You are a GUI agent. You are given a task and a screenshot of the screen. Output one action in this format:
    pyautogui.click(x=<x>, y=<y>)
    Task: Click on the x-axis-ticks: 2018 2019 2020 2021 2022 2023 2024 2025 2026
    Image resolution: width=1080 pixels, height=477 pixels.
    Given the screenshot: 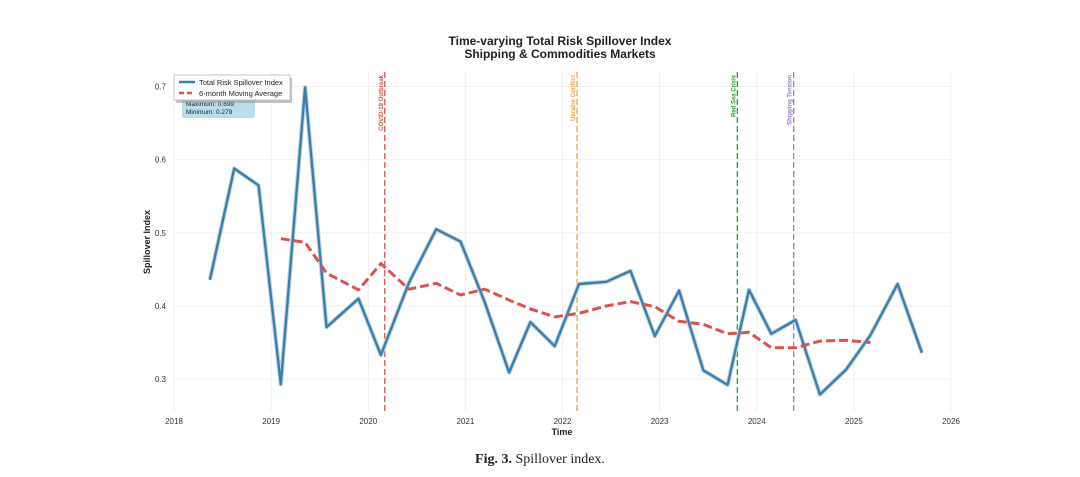 What is the action you would take?
    pyautogui.click(x=562, y=421)
    